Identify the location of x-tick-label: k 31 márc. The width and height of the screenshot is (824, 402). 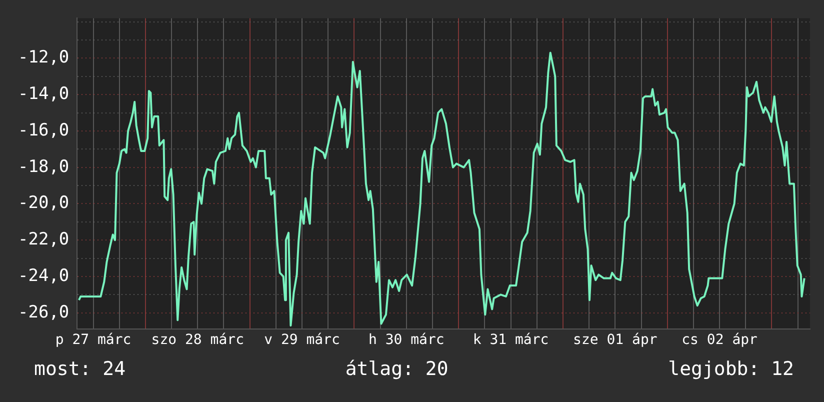
(510, 340).